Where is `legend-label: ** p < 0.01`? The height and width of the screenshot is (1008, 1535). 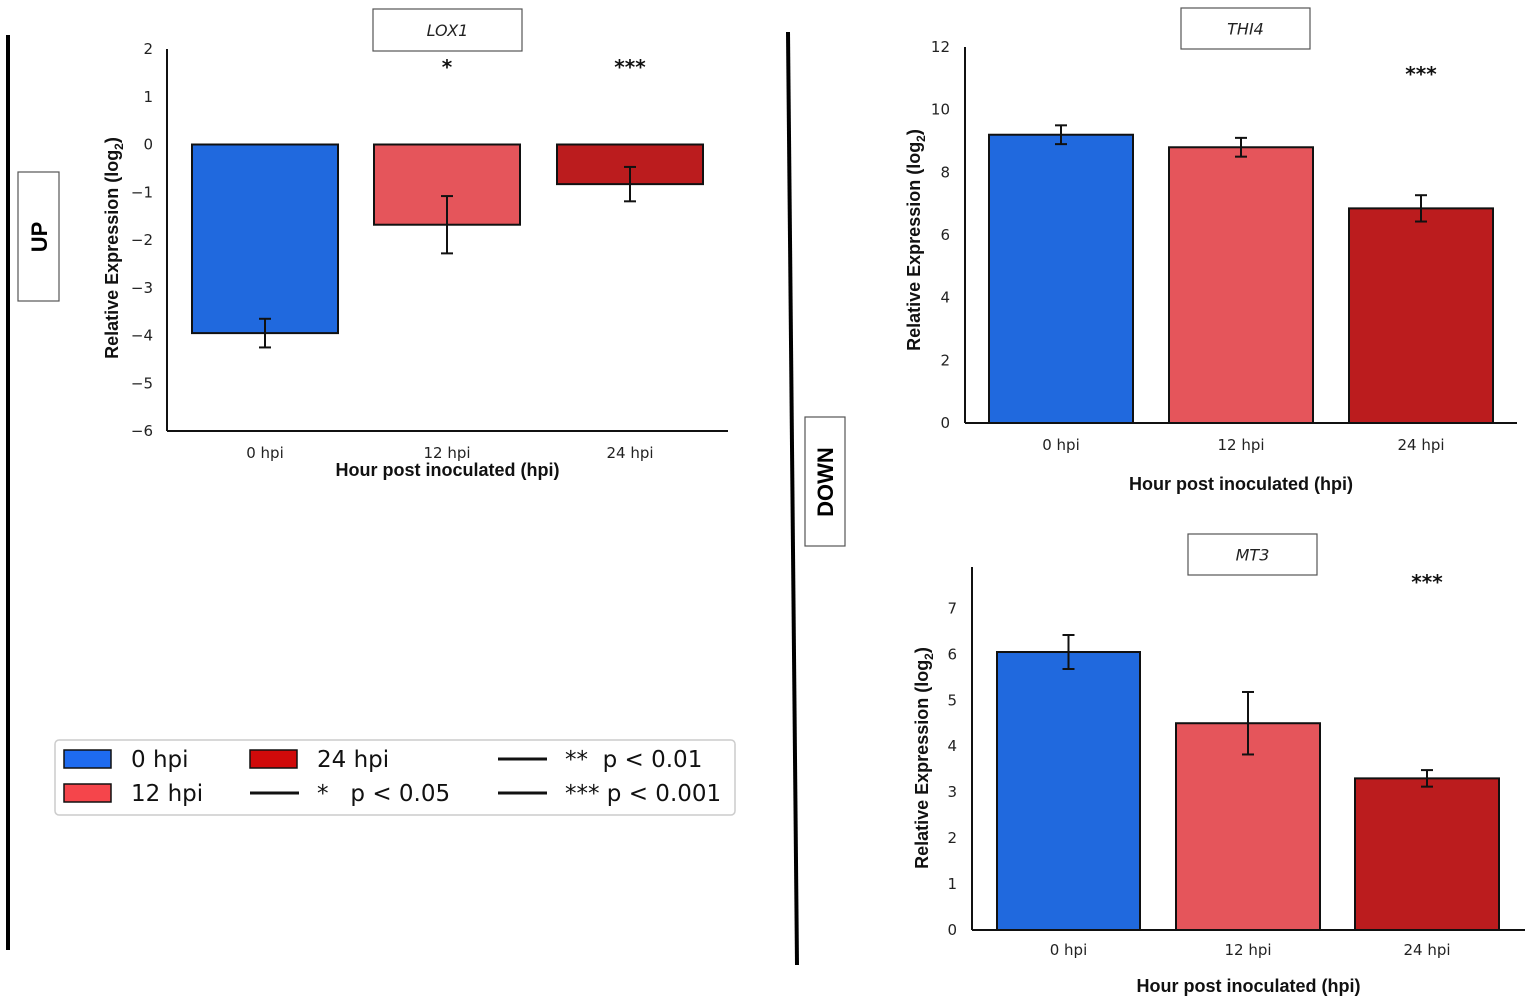 legend-label: ** p < 0.01 is located at coordinates (633, 760).